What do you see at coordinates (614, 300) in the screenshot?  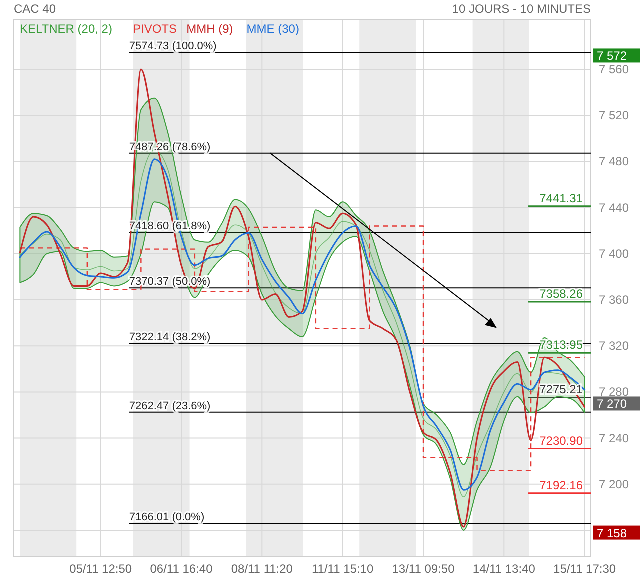 I see `y-tick-label: 7 360` at bounding box center [614, 300].